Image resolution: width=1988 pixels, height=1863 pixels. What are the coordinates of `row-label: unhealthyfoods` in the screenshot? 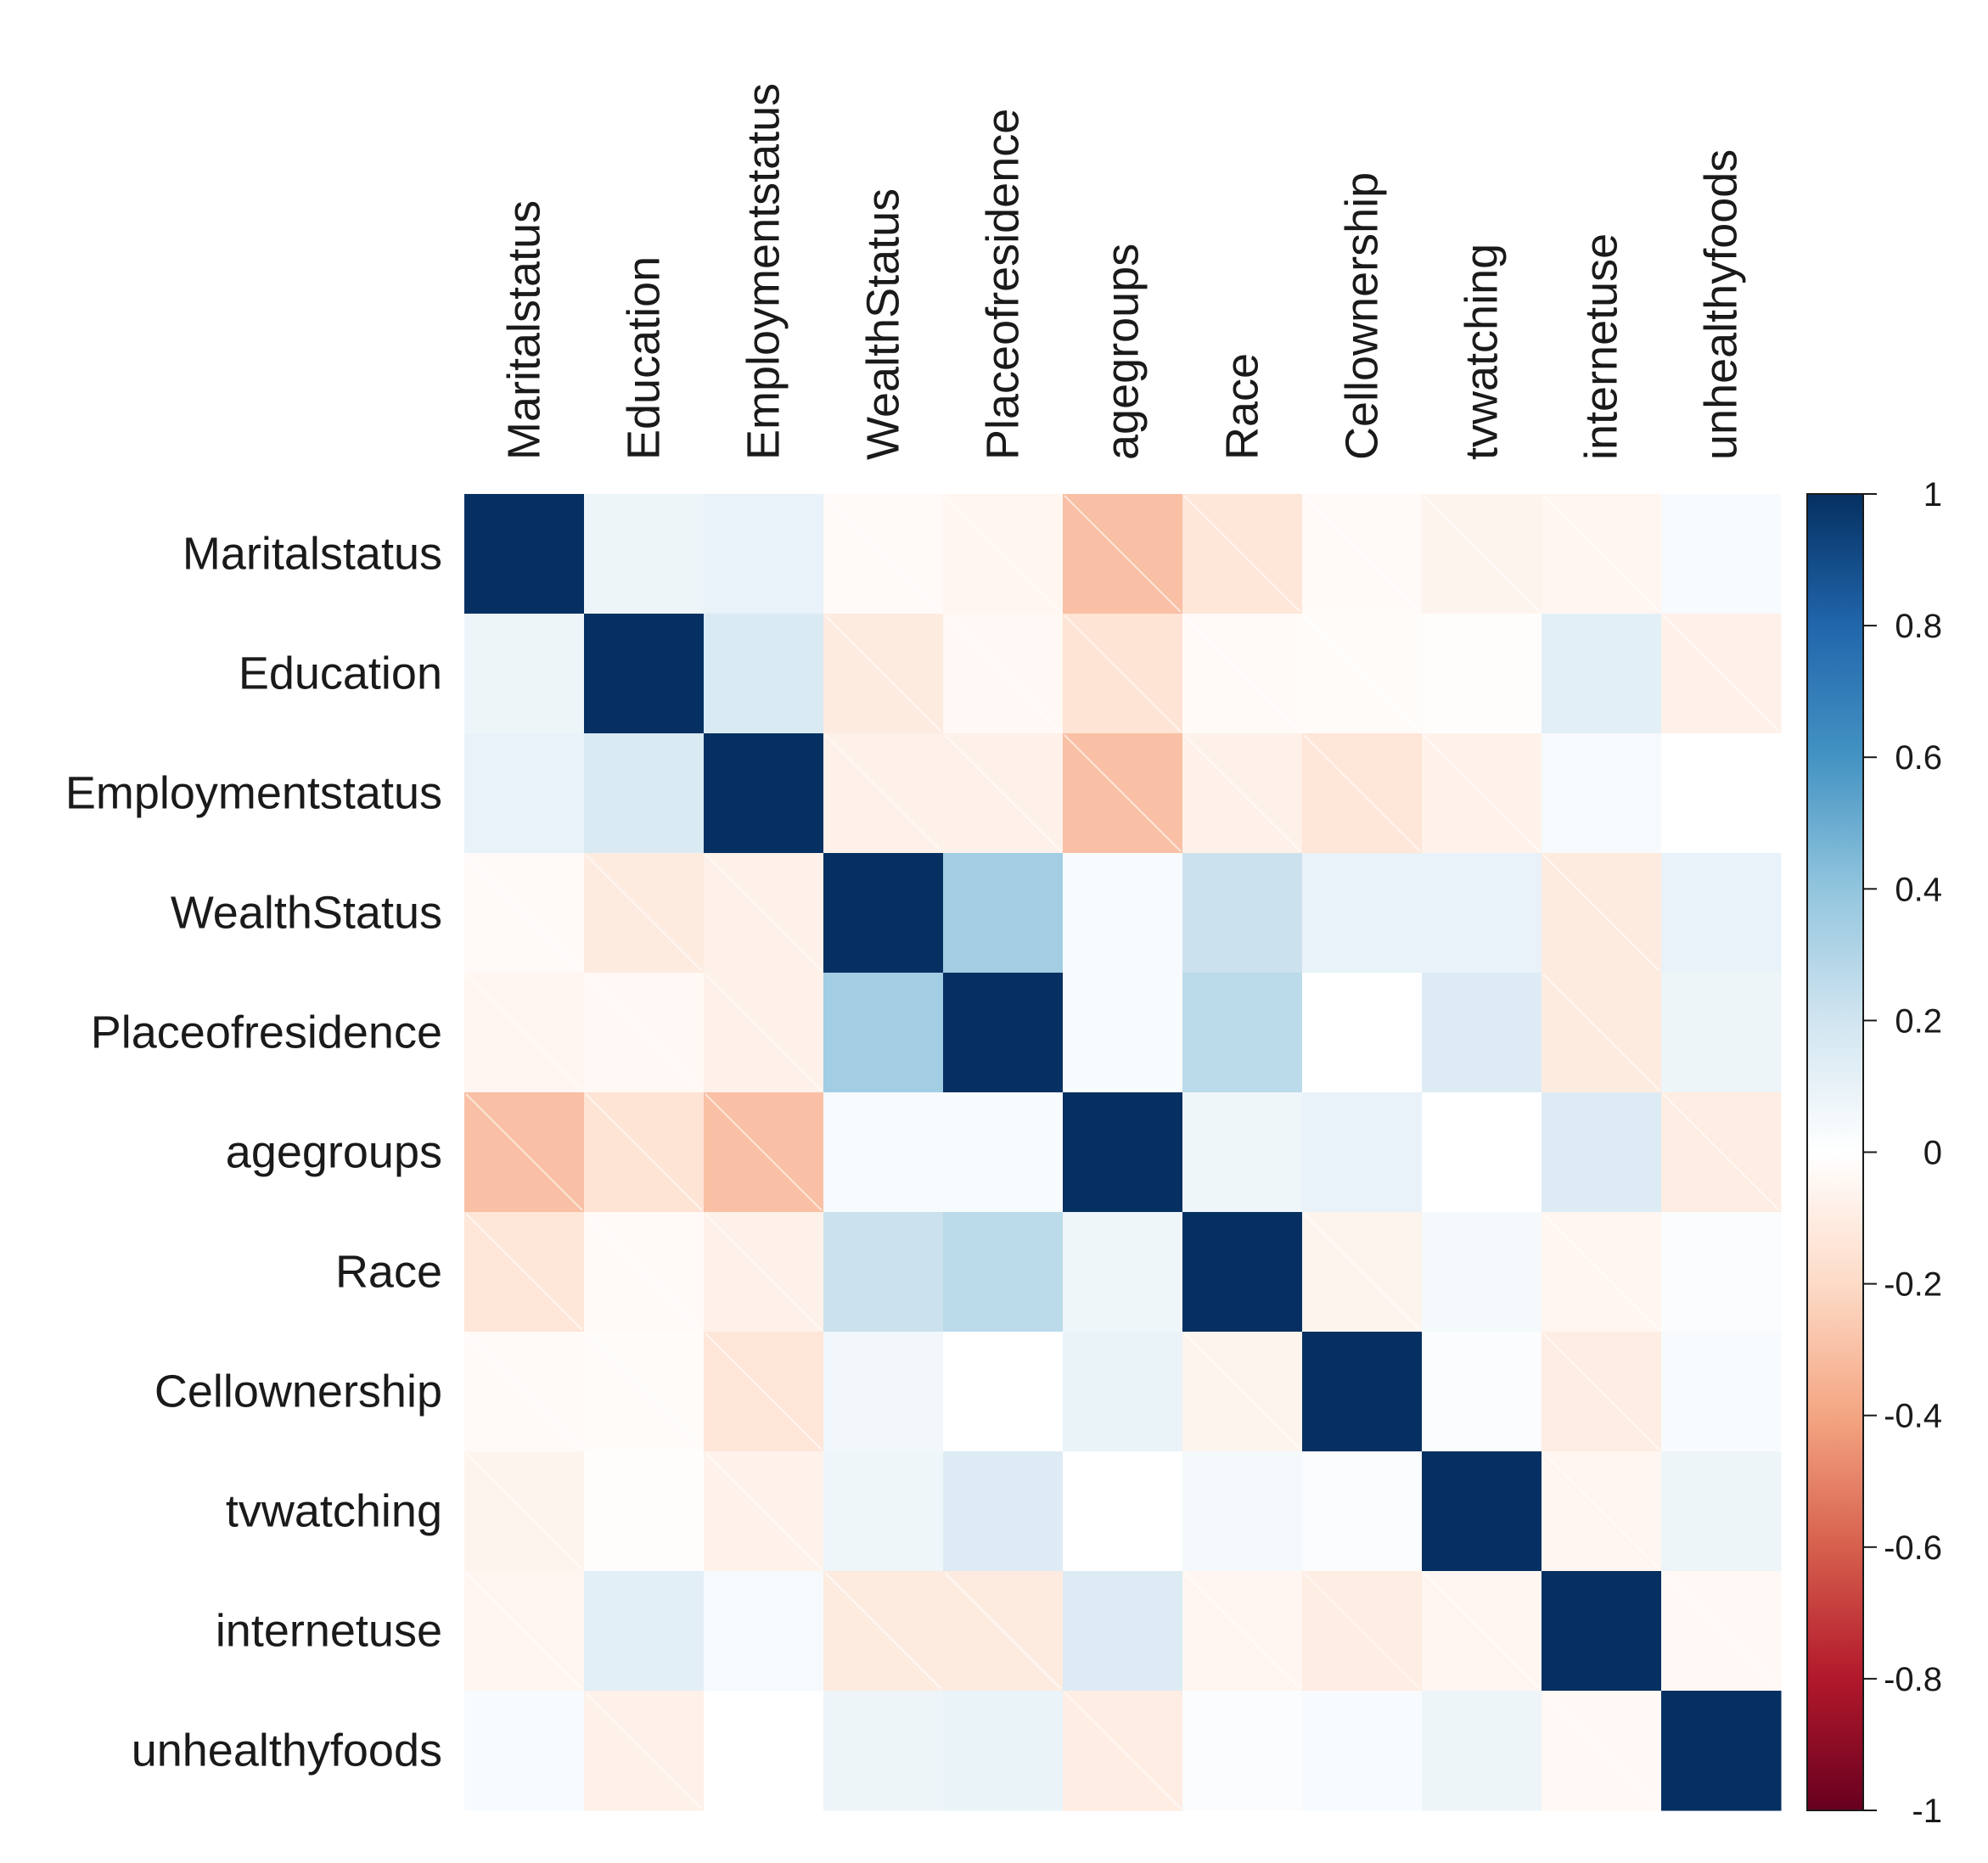 It's located at (287, 1751).